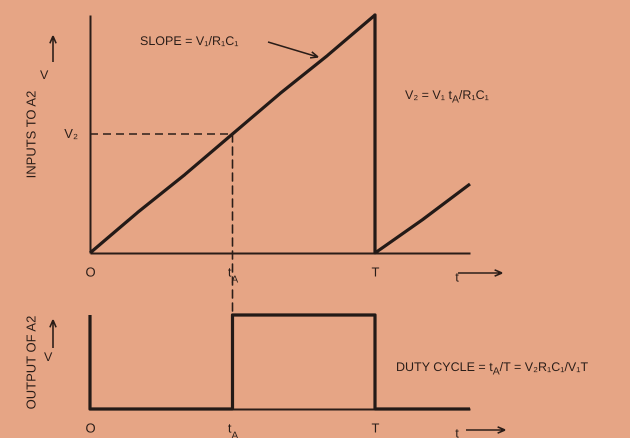  I want to click on y-axis-title: OUTPUT OF A2, so click(31, 363).